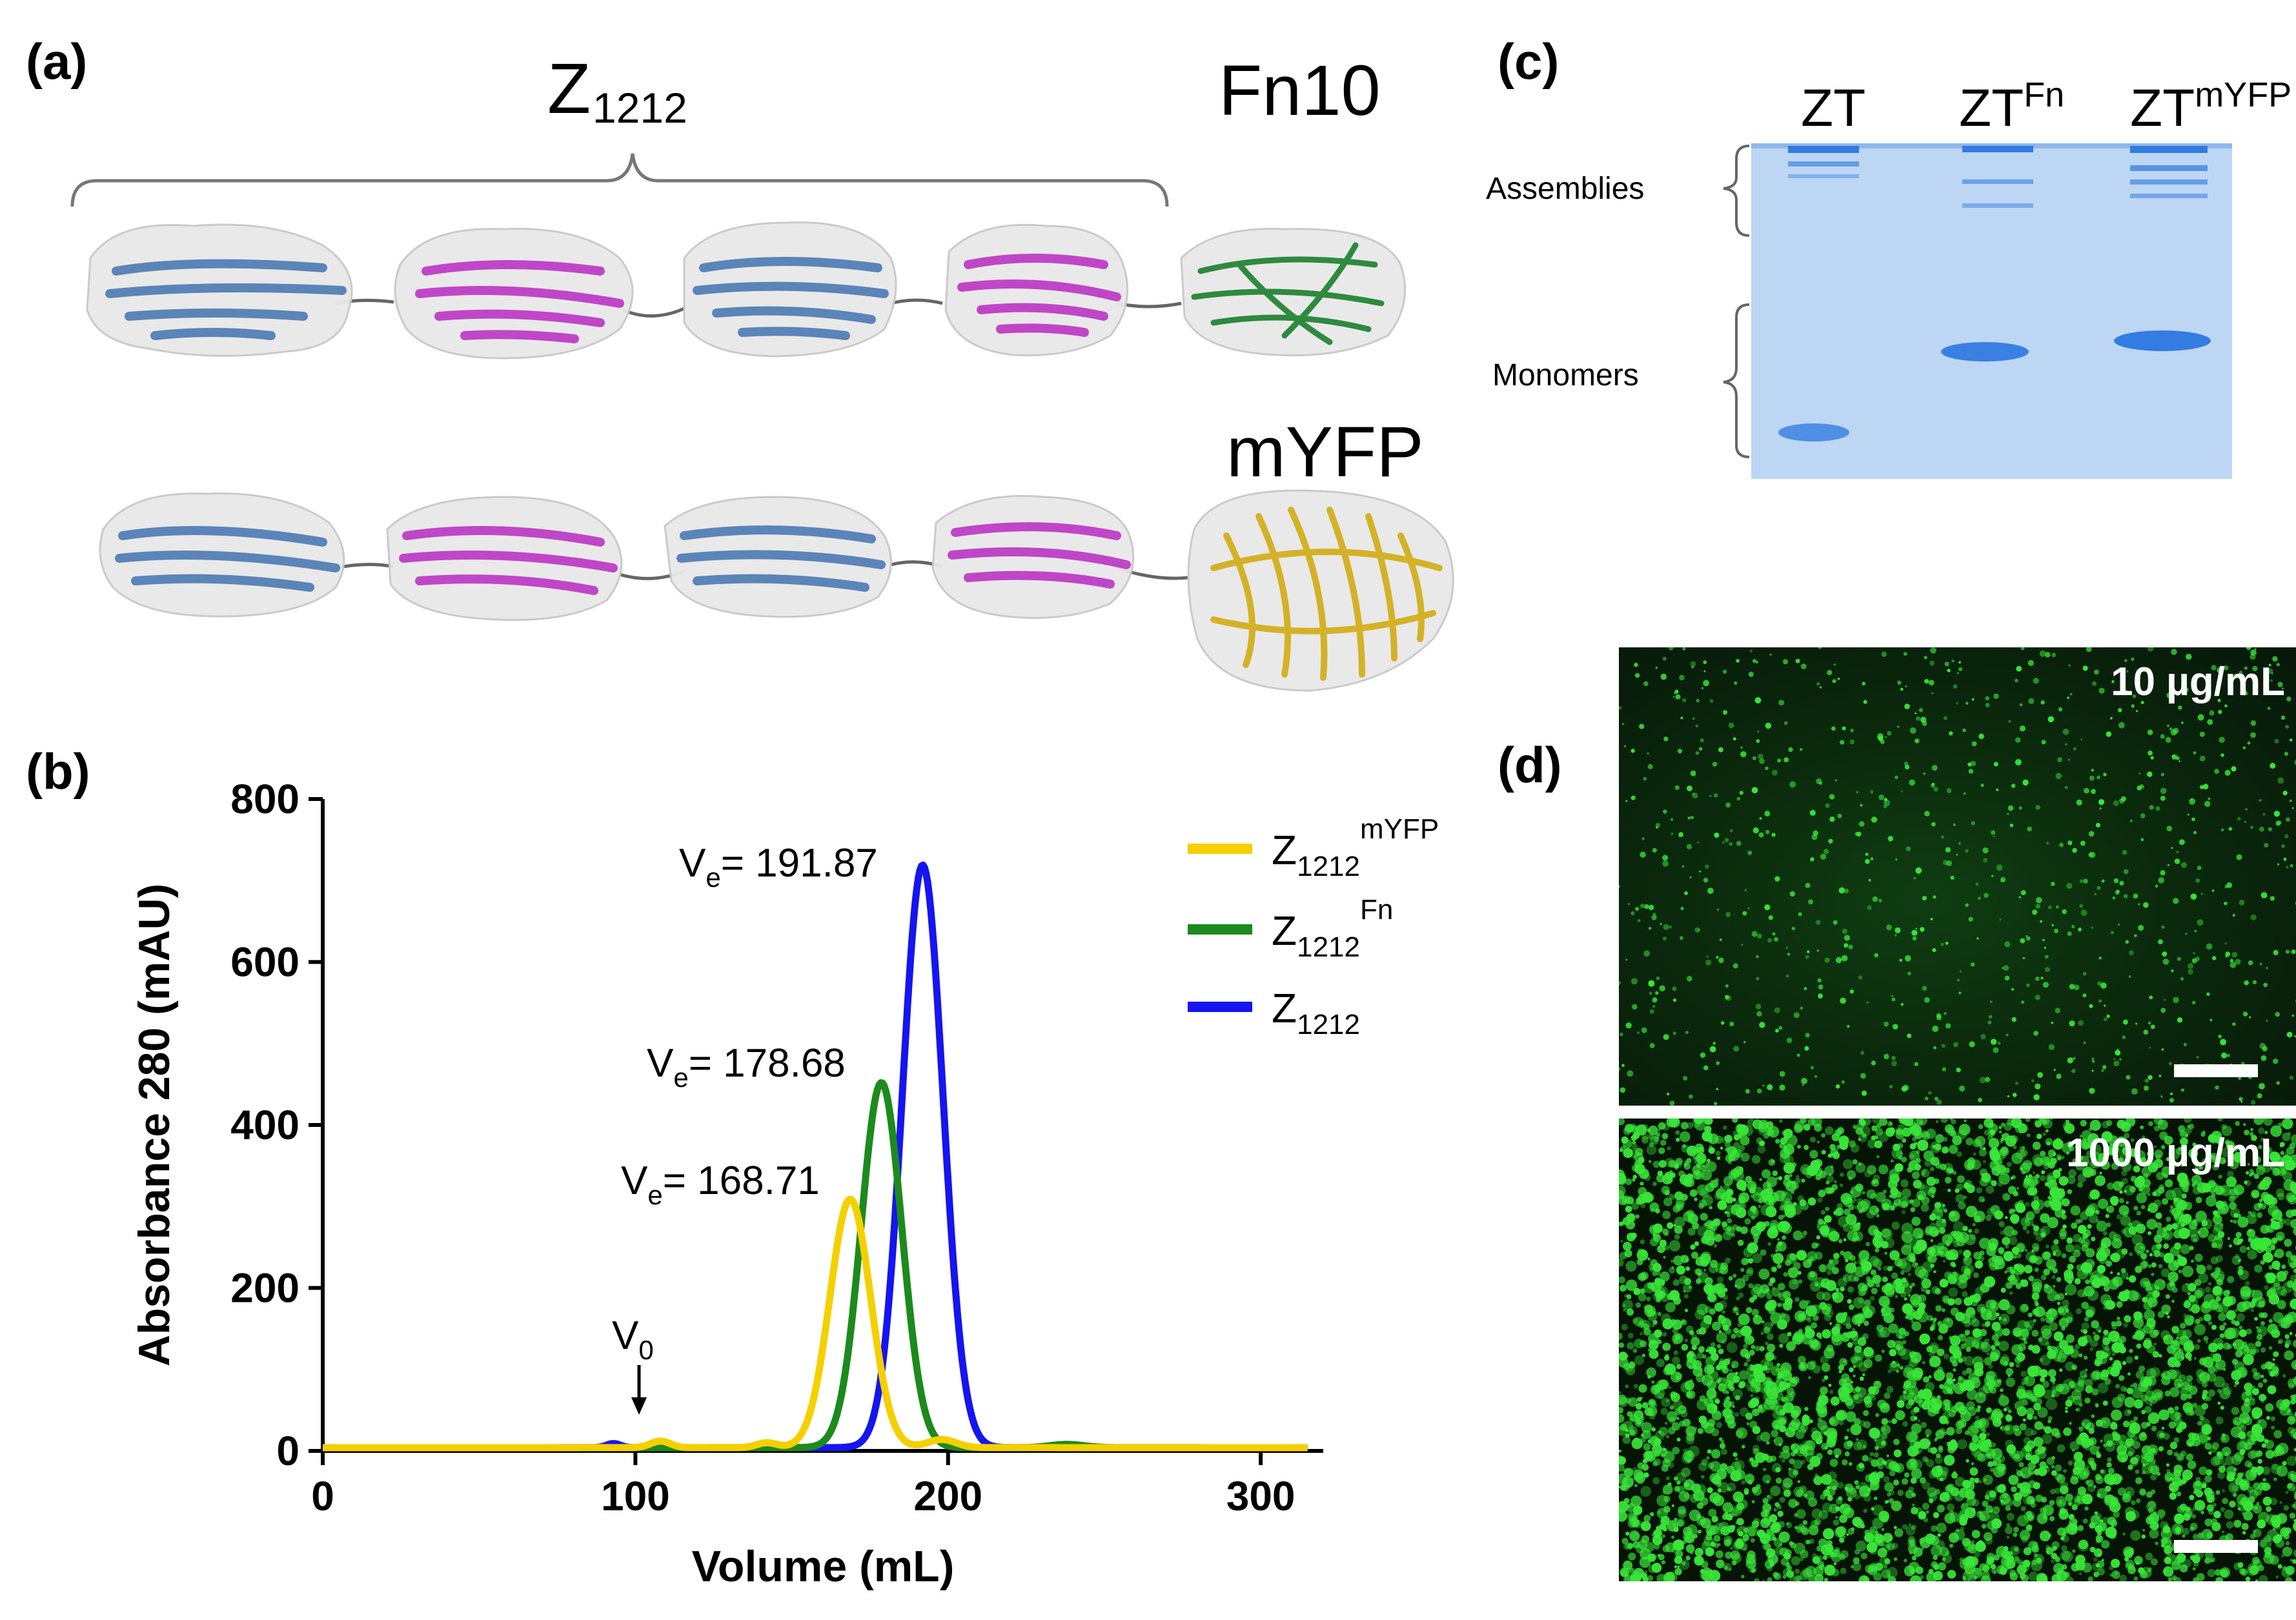  What do you see at coordinates (265, 799) in the screenshot?
I see `y-tick-label: 800` at bounding box center [265, 799].